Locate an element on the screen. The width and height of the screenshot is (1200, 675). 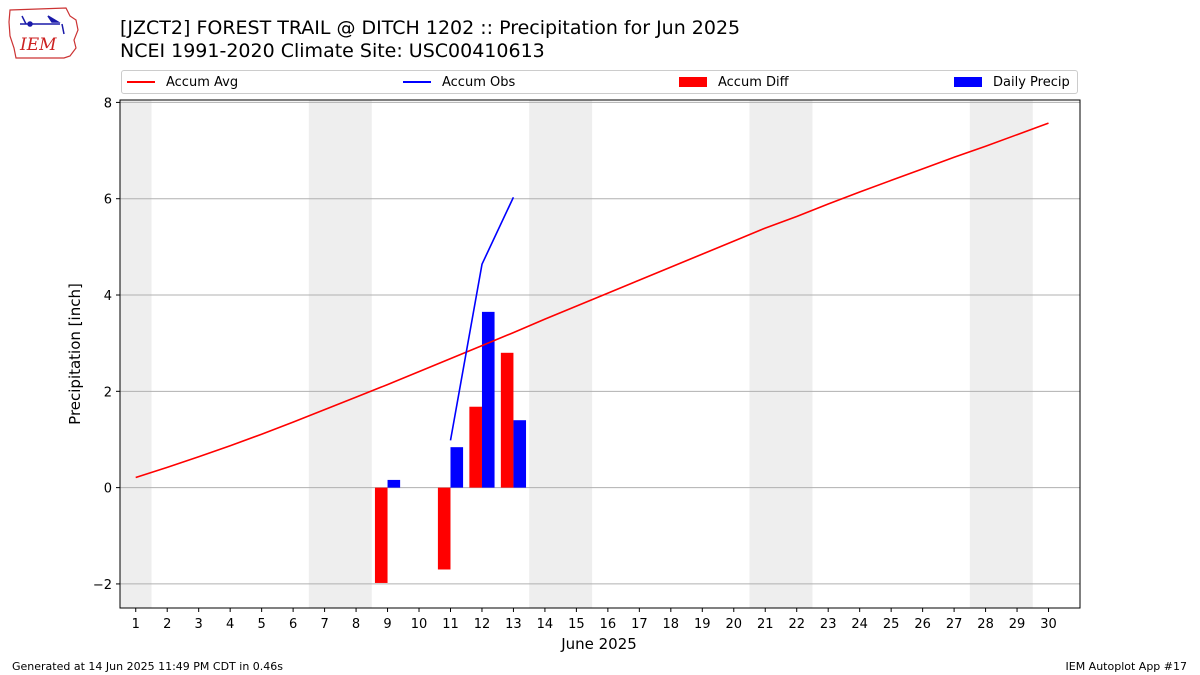
legend-label: Daily Precip is located at coordinates (1031, 82).